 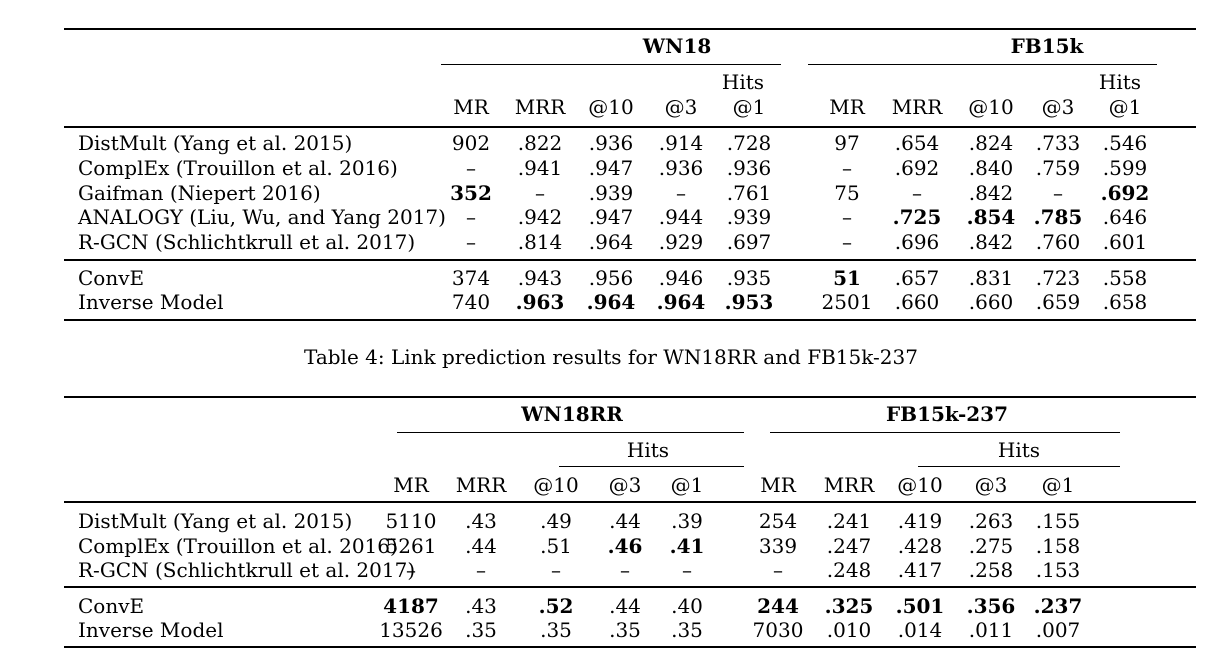 I want to click on table-cell: .947, so click(x=611, y=217).